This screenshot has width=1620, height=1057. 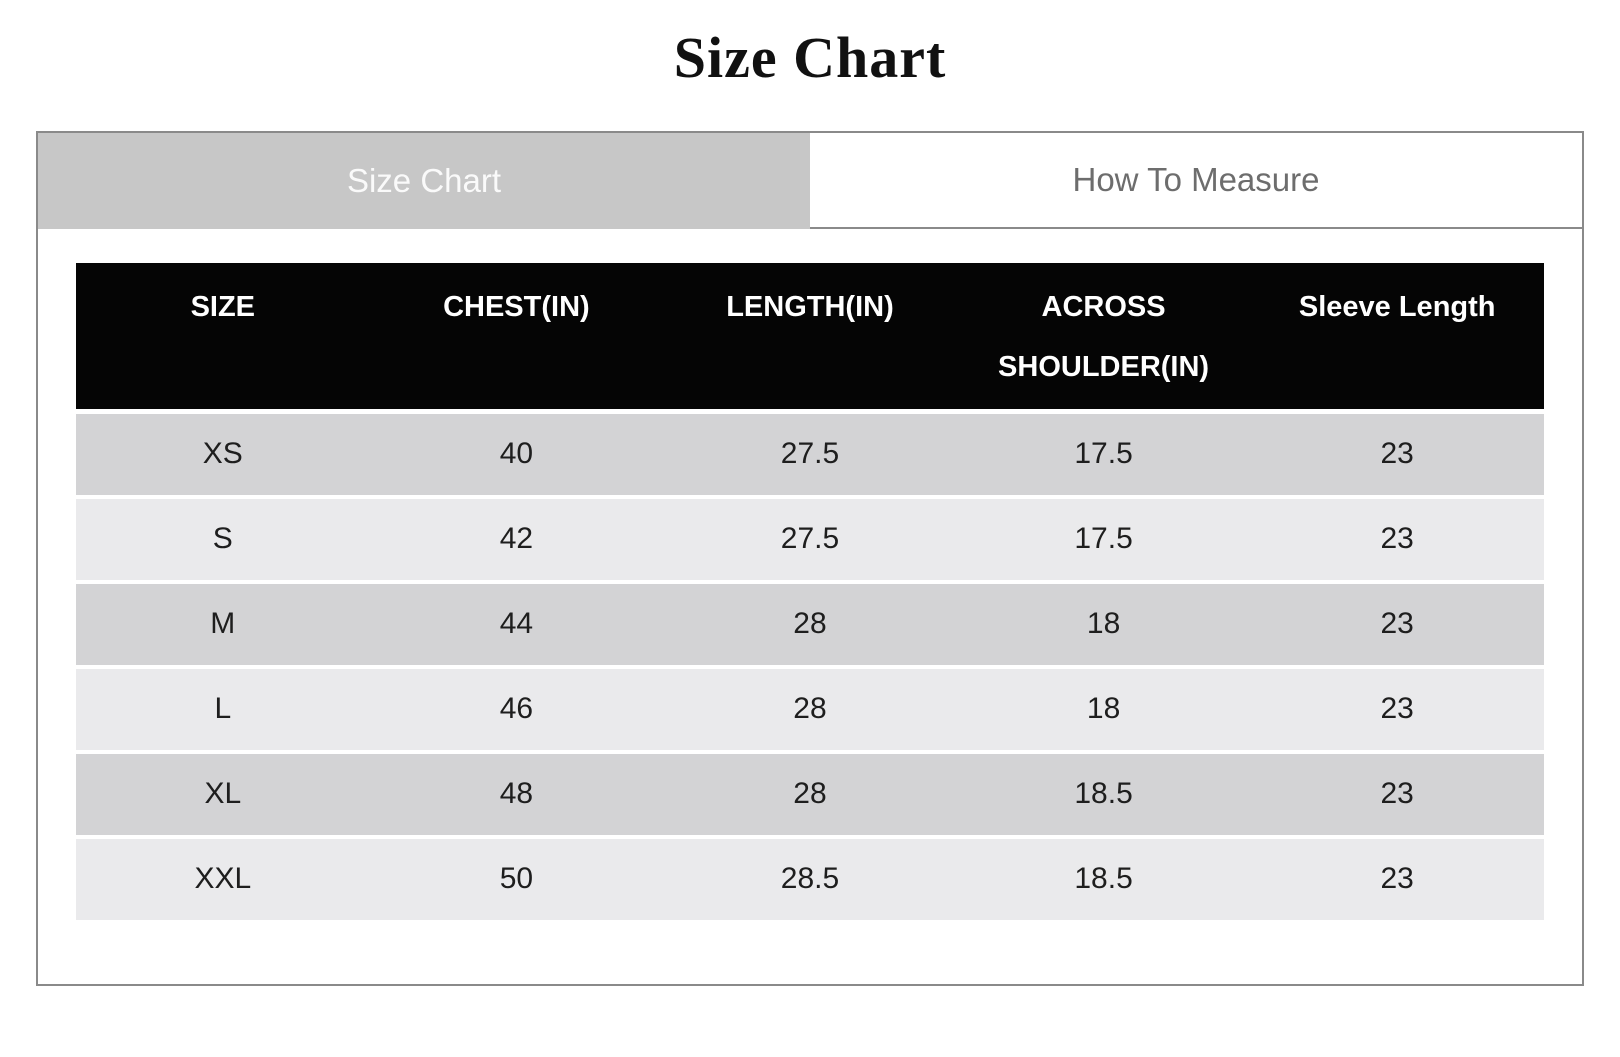 I want to click on column-header-size: SIZE, so click(x=223, y=338).